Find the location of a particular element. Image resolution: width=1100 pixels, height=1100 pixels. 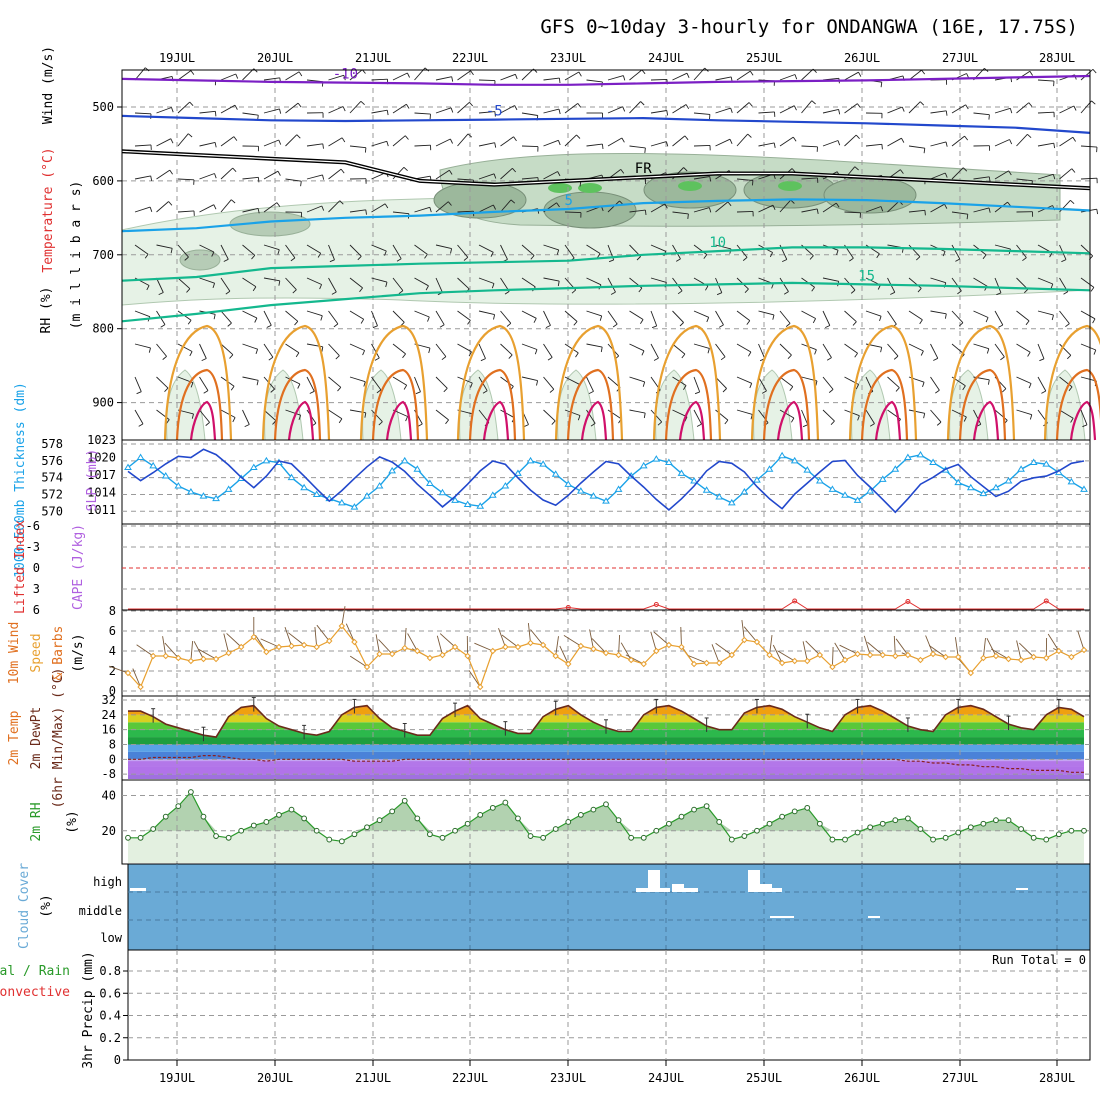

temperature-band is located at coordinates (606, 776).